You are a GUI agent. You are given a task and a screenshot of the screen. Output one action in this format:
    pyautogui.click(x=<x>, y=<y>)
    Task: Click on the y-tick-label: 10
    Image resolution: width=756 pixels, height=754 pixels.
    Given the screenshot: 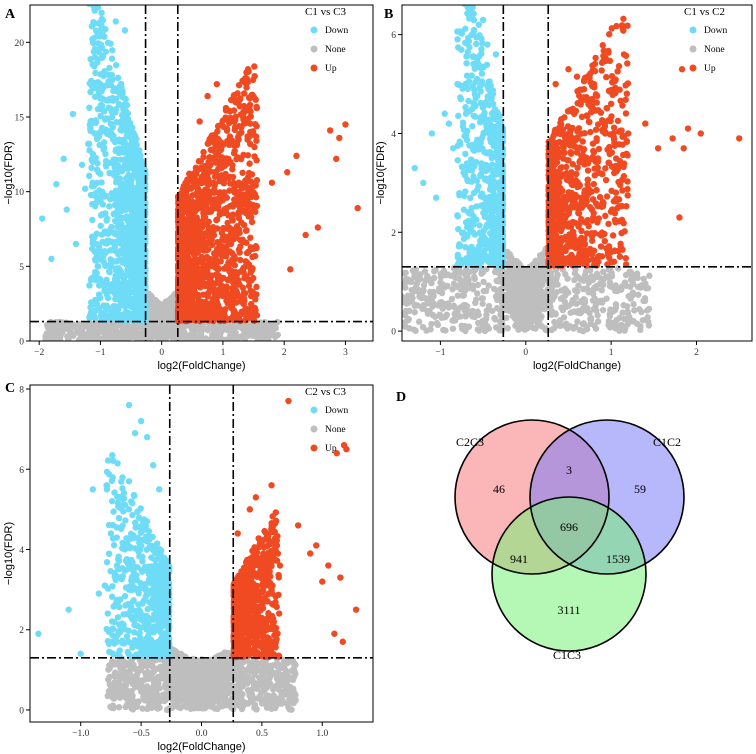 What is the action you would take?
    pyautogui.click(x=20, y=193)
    